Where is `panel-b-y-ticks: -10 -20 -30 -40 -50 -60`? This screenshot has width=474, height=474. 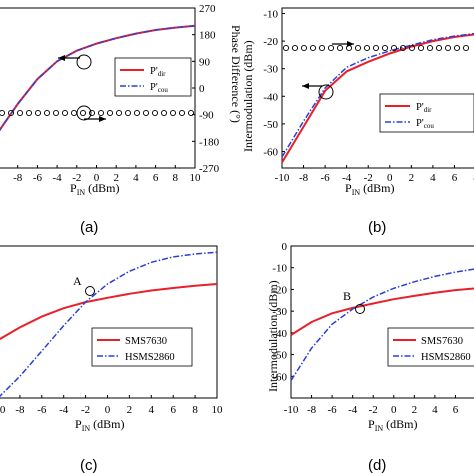 panel-b-y-ticks: -10 -20 -30 -40 -50 -60 is located at coordinates (274, 83).